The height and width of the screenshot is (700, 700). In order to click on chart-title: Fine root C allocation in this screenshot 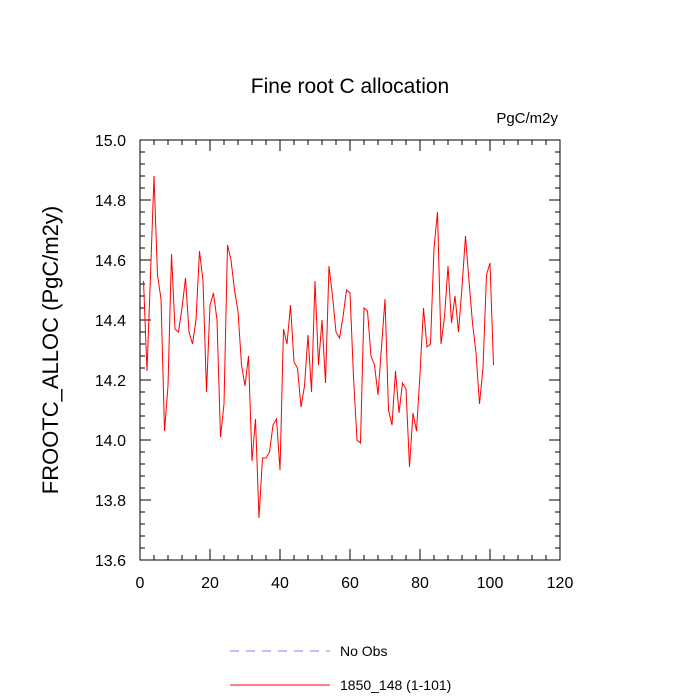, I will do `click(350, 86)`.